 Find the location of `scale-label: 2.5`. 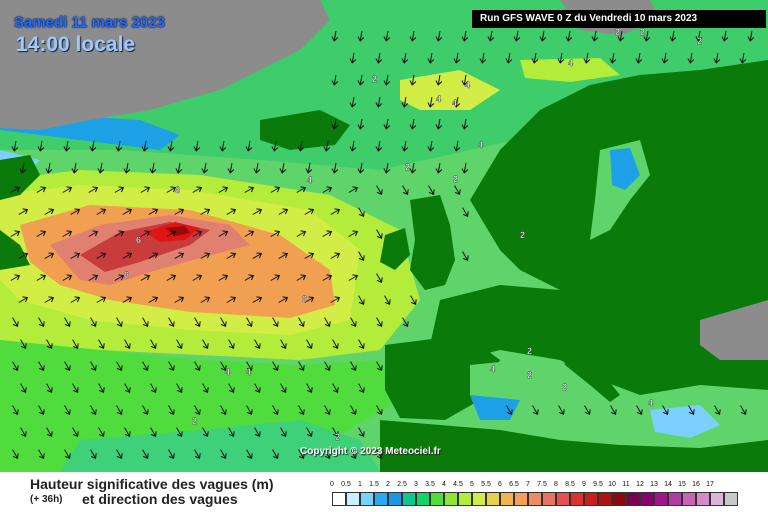

scale-label: 2.5 is located at coordinates (402, 484).